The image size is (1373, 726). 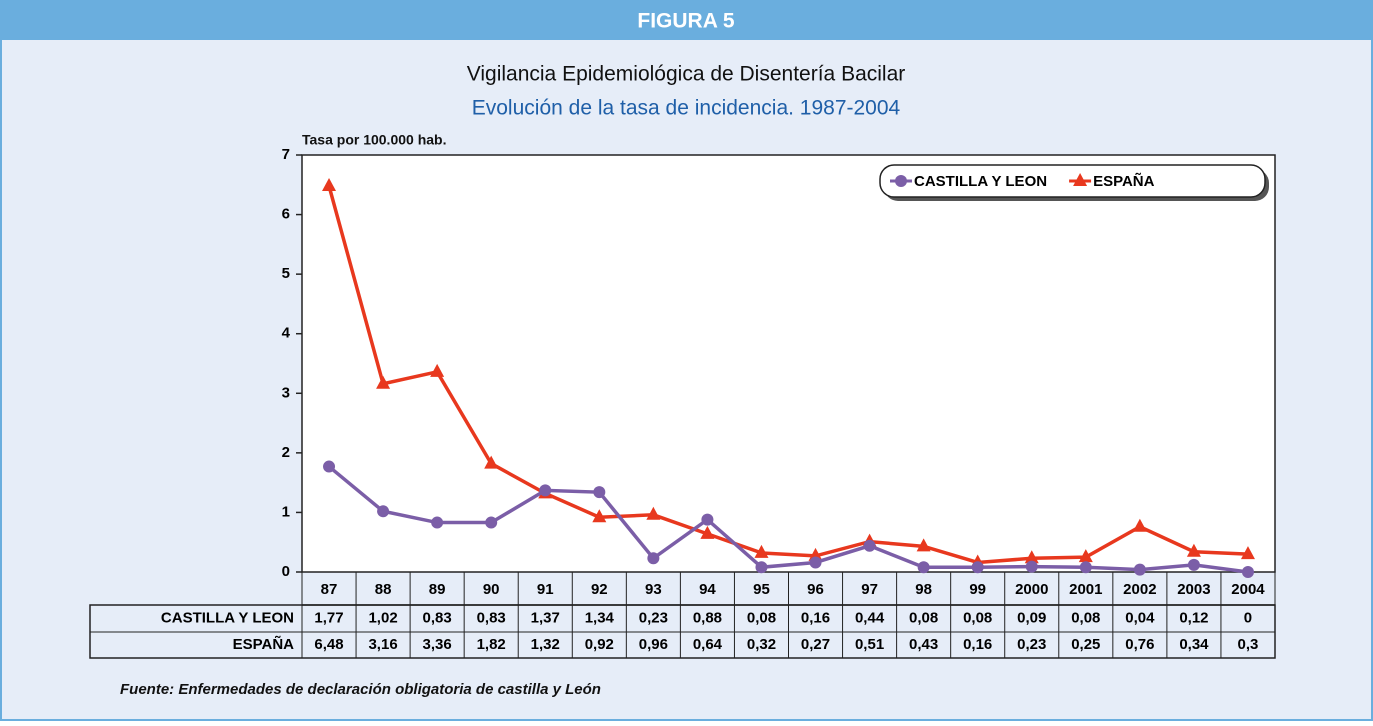 What do you see at coordinates (1085, 644) in the screenshot?
I see `table-cell: 0,25` at bounding box center [1085, 644].